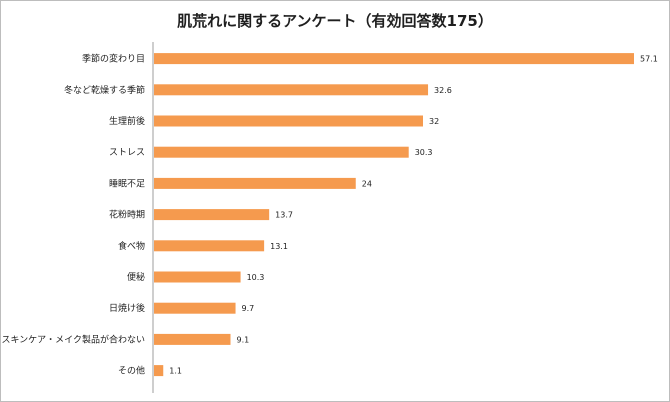 This screenshot has height=402, width=670. What do you see at coordinates (127, 183) in the screenshot?
I see `category-label: 睡眠不足` at bounding box center [127, 183].